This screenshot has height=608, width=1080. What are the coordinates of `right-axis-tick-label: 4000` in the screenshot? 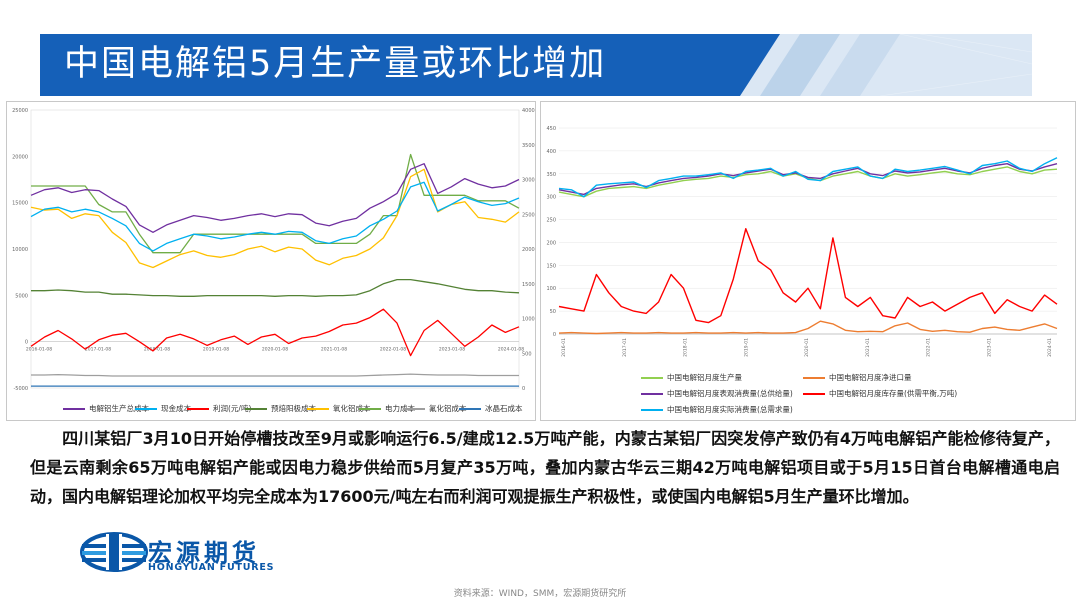 It's located at (528, 111).